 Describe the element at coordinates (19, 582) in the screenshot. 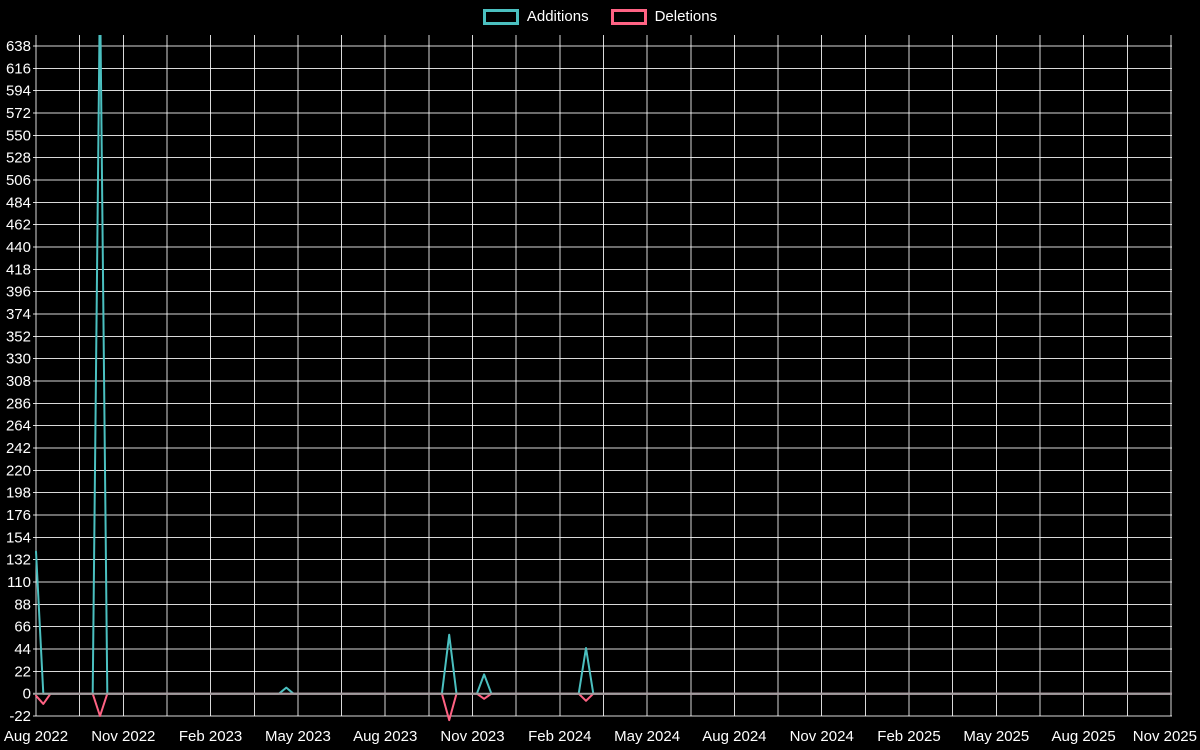

I see `y-tick-label: 110` at that location.